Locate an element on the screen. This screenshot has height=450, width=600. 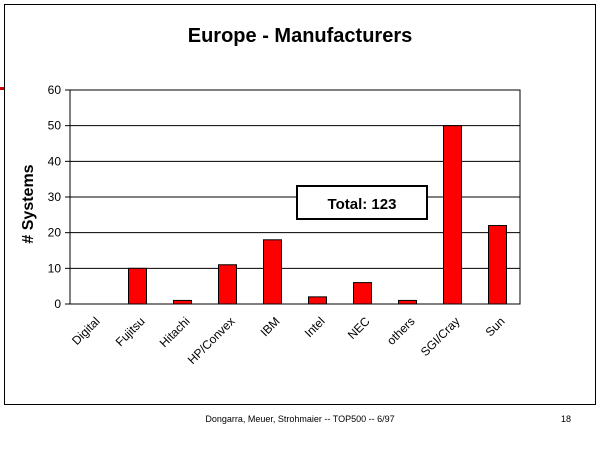
x-category-label: Intel is located at coordinates (315, 327).